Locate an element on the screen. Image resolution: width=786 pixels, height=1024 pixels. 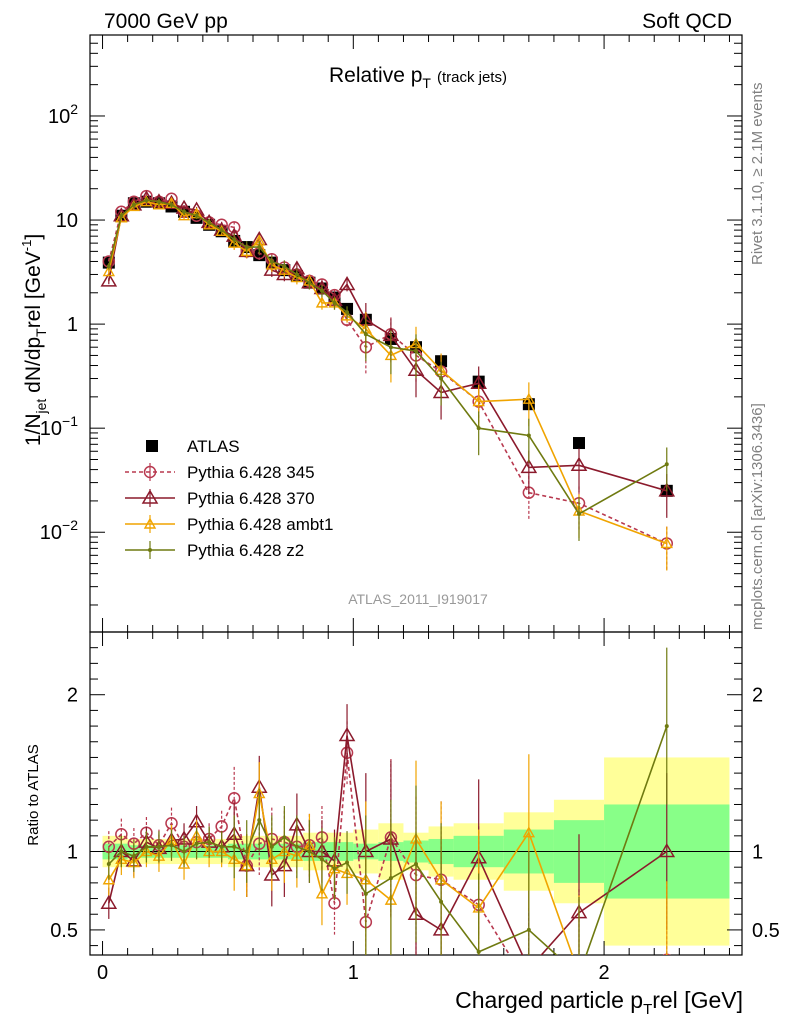
x-tick-label-2: 2 is located at coordinates (604, 973).